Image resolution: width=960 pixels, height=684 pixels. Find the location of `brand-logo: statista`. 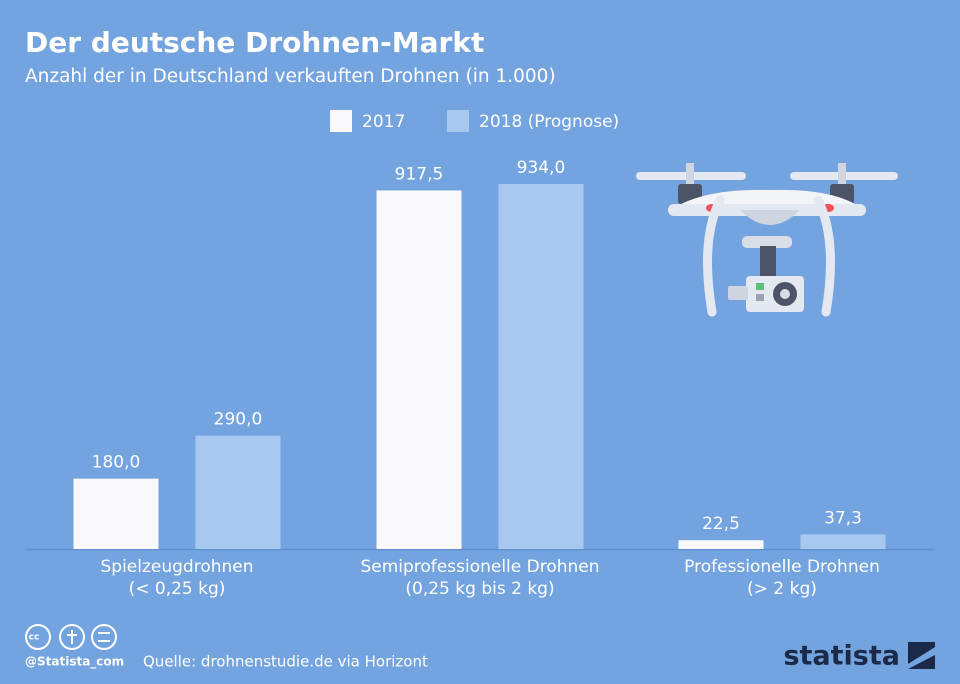

brand-logo: statista is located at coordinates (841, 656).